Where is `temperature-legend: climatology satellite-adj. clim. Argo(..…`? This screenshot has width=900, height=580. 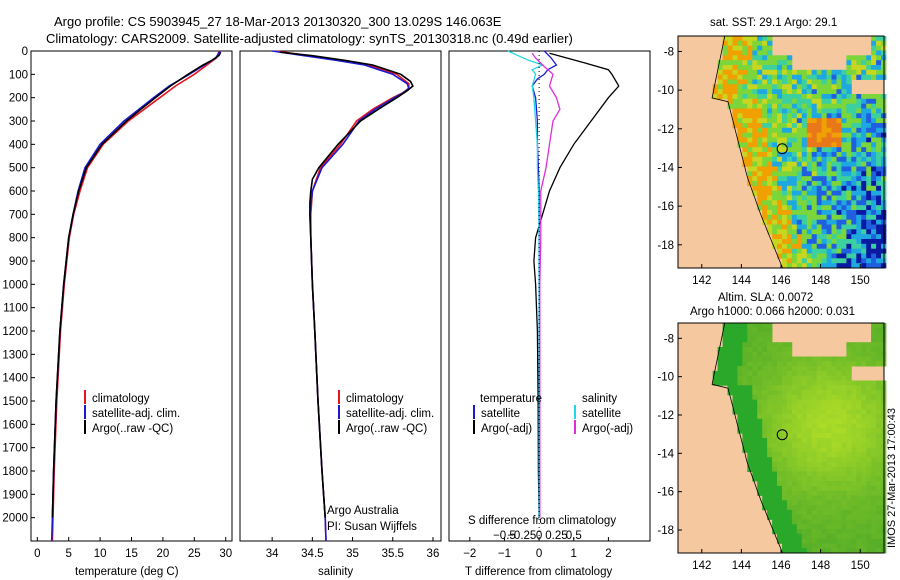 temperature-legend: climatology satellite-adj. clim. Argo(..… is located at coordinates (132, 412).